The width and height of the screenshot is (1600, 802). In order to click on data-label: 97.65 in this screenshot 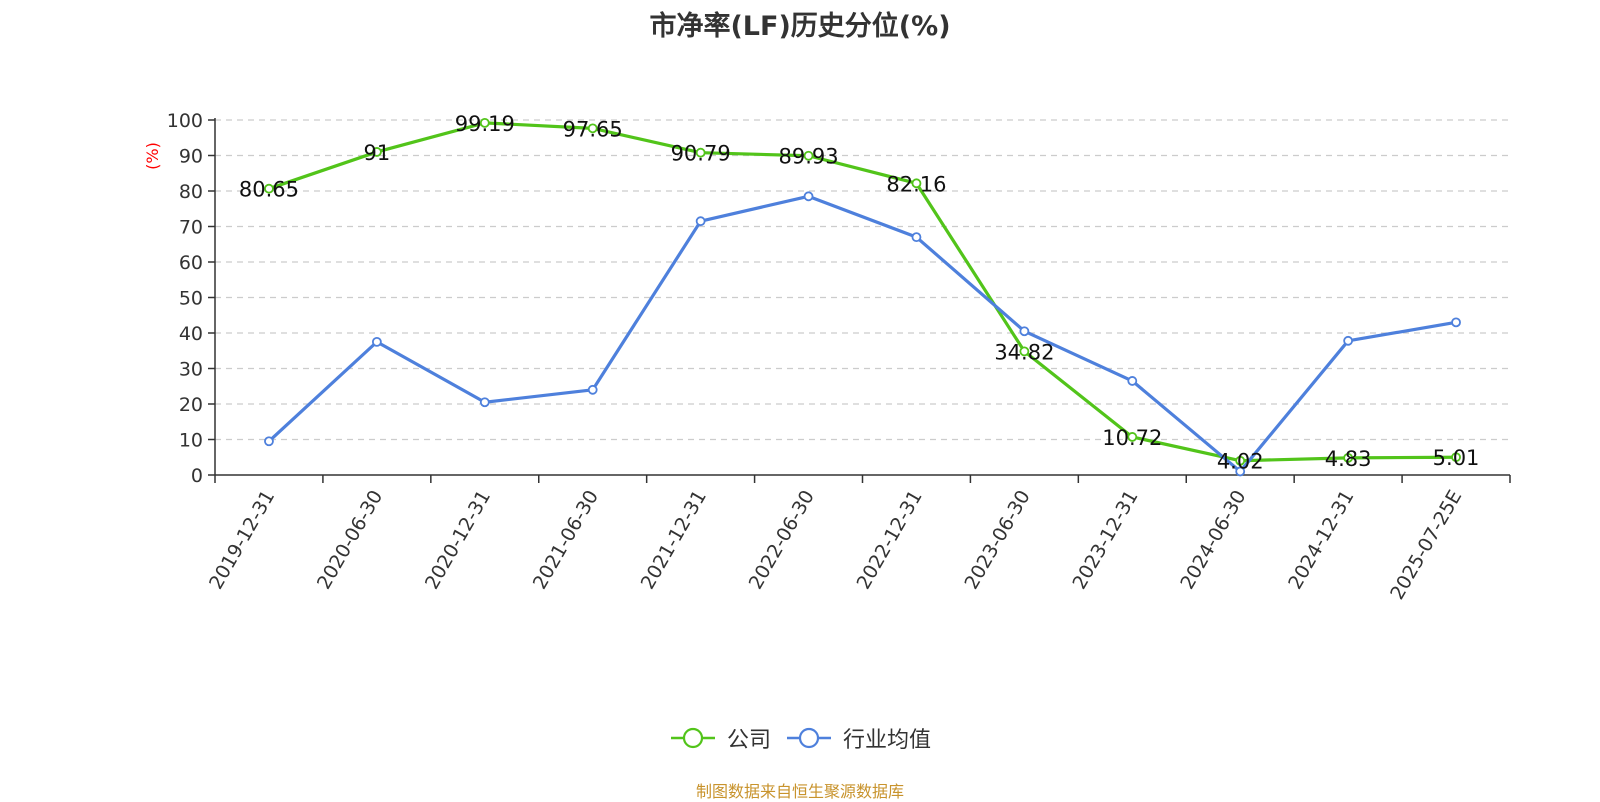, I will do `click(593, 129)`.